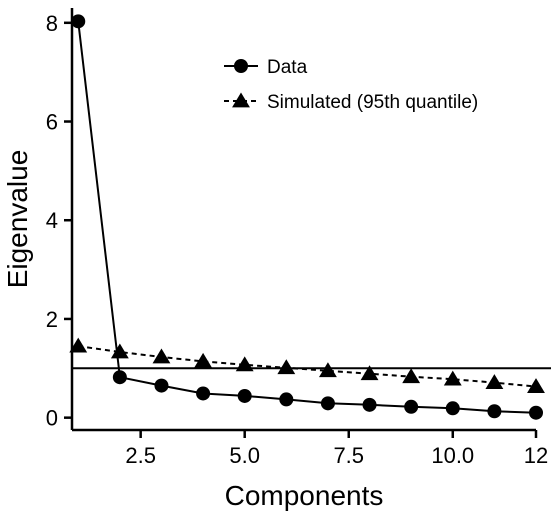  What do you see at coordinates (372, 102) in the screenshot?
I see `legend-label: Simulated (95th quantile)` at bounding box center [372, 102].